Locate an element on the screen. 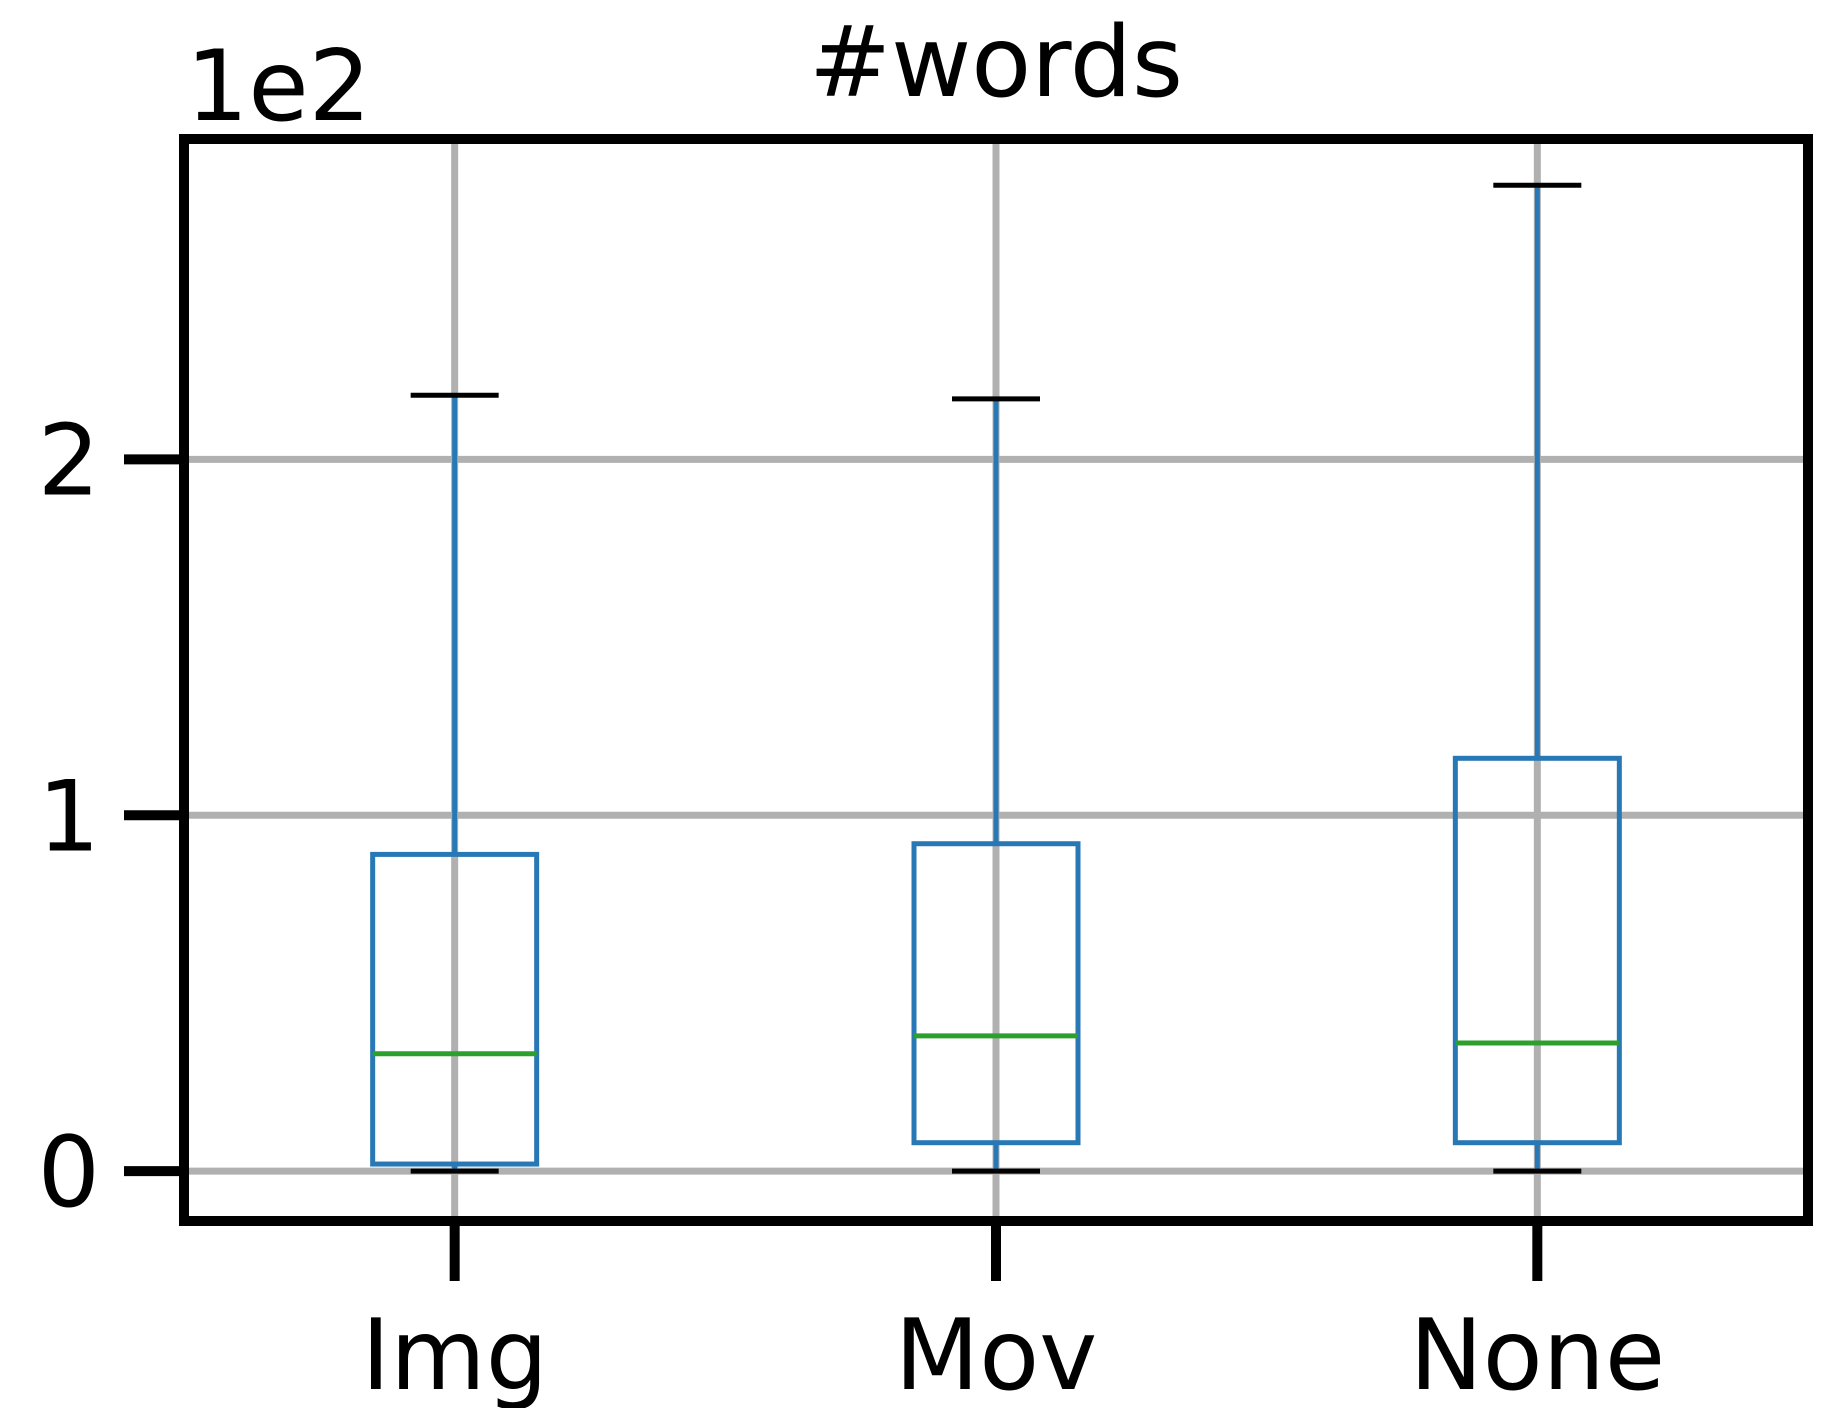 The height and width of the screenshot is (1408, 1840). x-tick-label: Mov is located at coordinates (996, 1353).